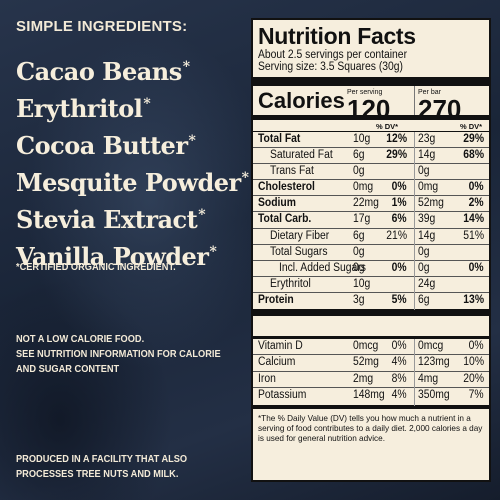 This screenshot has height=500, width=500. What do you see at coordinates (363, 187) in the screenshot?
I see `nutrient-amount-serving: 0mg` at bounding box center [363, 187].